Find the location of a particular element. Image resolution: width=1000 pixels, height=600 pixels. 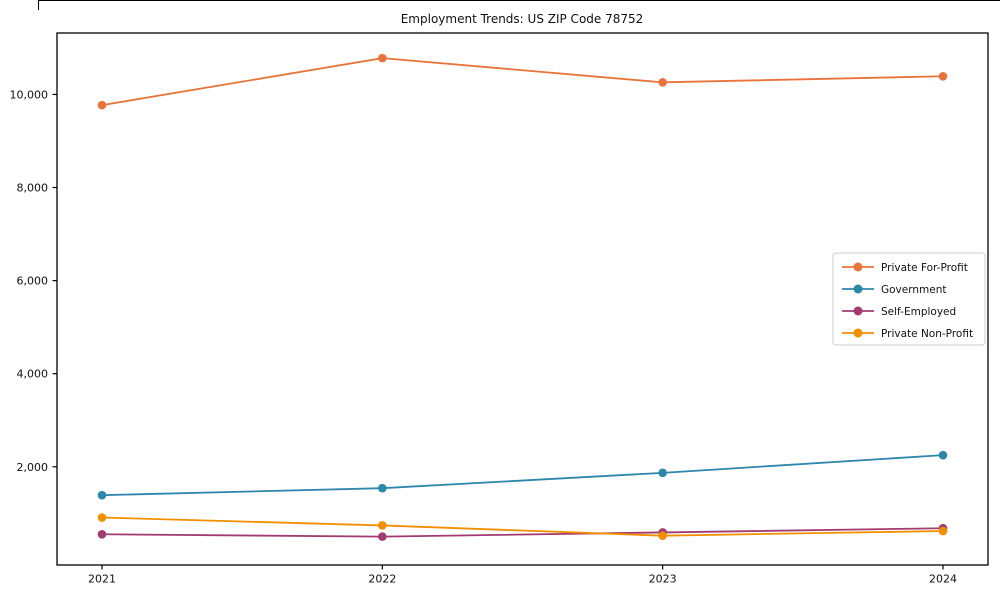

y-axis-tick-label: 6,000 is located at coordinates (33, 281).